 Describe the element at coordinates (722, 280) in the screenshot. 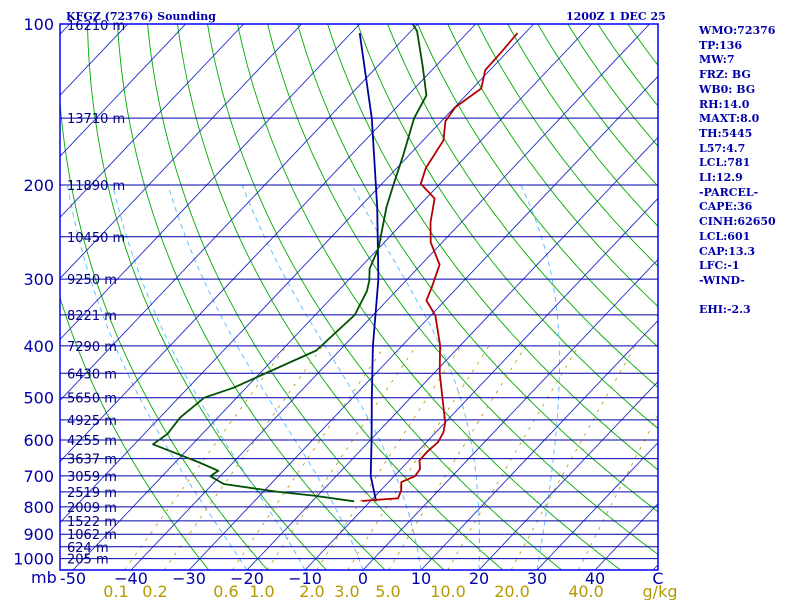

I see `index-line: -WIND-` at that location.